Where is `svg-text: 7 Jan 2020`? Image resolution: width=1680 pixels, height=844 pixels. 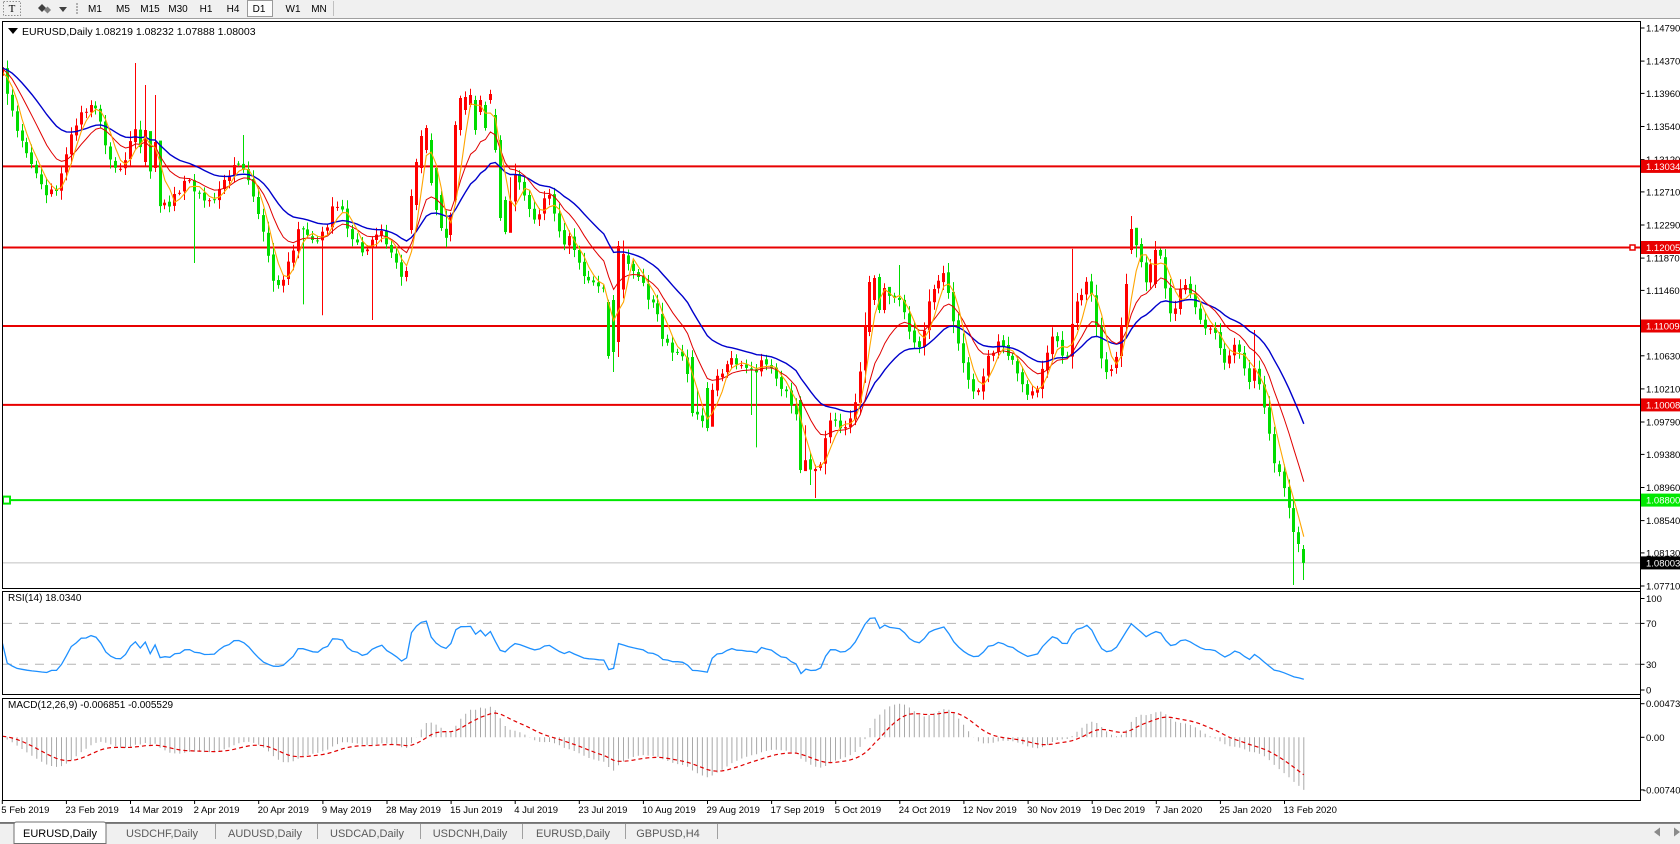
svg-text: 7 Jan 2020 is located at coordinates (1178, 810).